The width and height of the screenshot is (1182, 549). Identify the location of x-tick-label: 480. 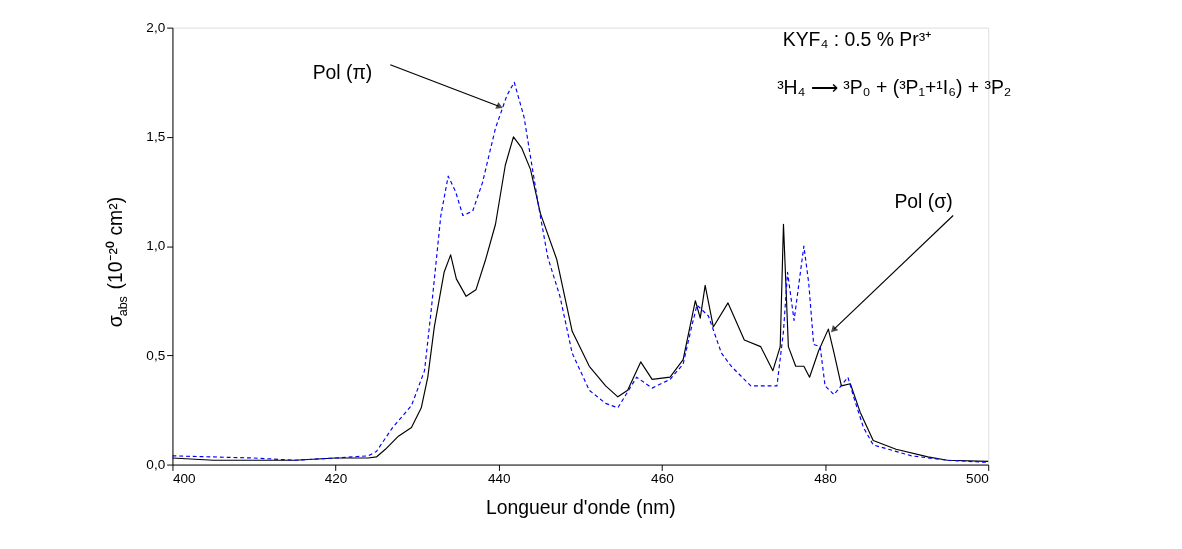
(825, 479).